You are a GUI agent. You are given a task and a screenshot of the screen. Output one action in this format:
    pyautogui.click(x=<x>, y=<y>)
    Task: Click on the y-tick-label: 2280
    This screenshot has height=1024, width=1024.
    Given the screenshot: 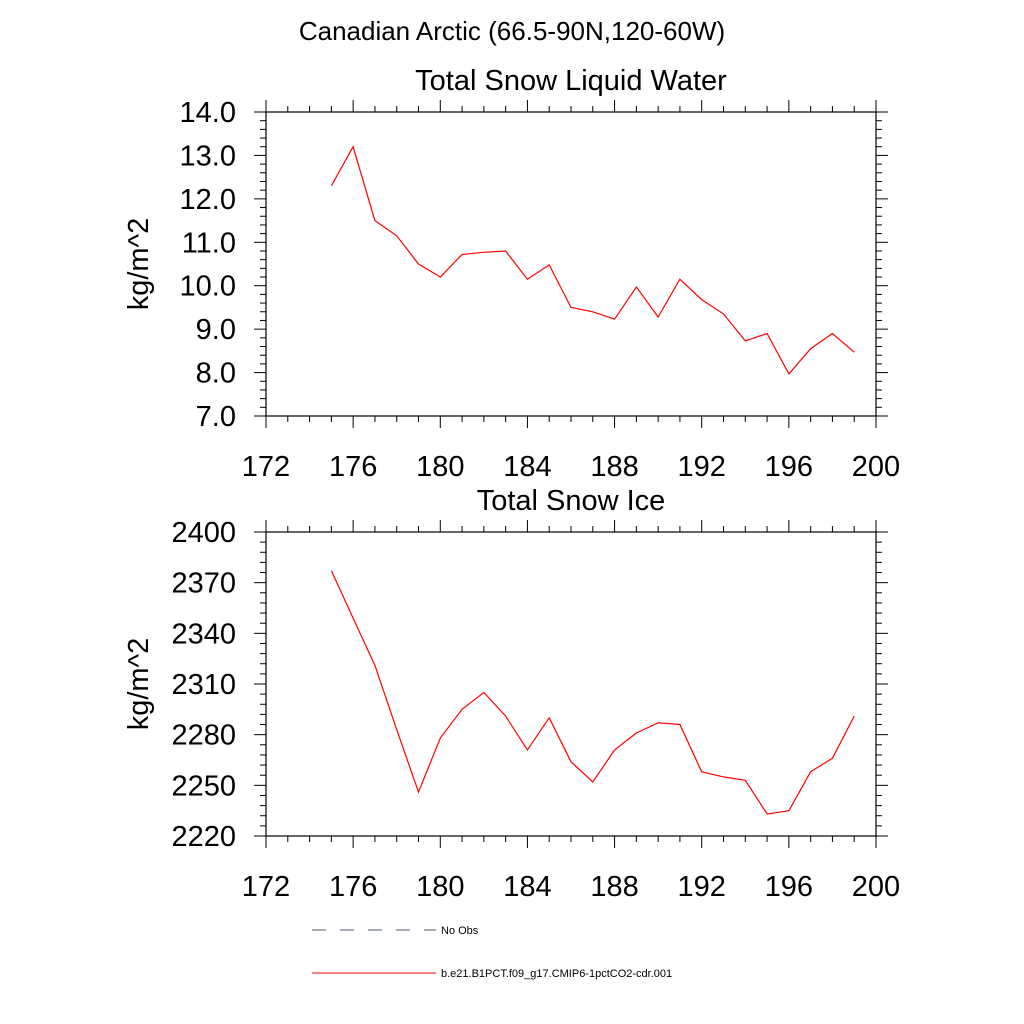 What is the action you would take?
    pyautogui.click(x=203, y=736)
    